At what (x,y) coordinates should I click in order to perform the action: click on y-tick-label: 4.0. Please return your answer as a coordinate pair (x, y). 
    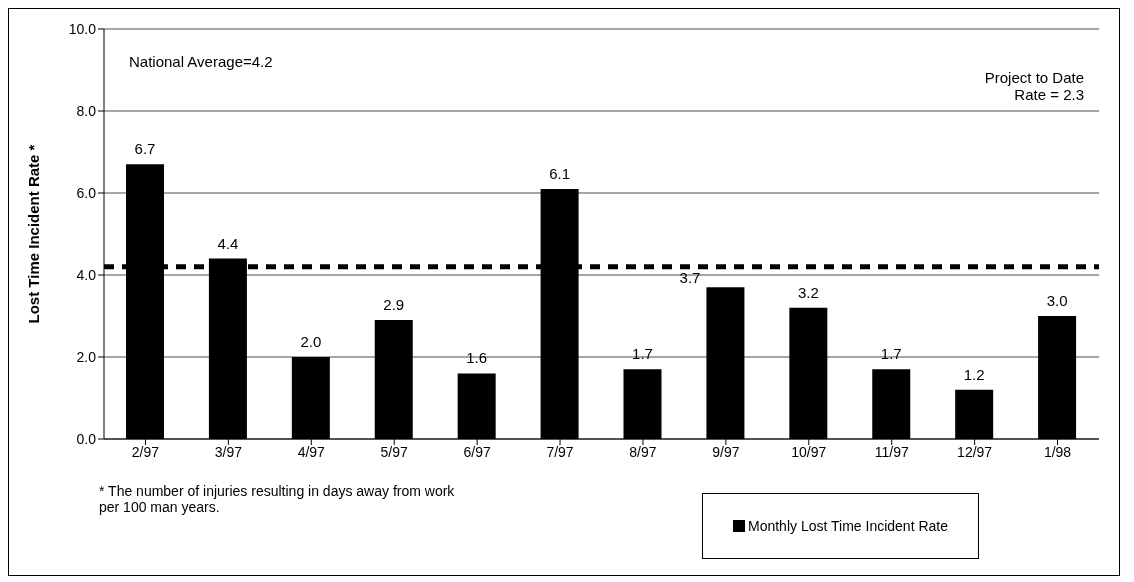
    Looking at the image, I should click on (86, 274).